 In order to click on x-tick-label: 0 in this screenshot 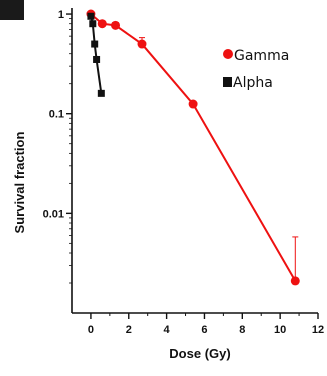, I will do `click(91, 330)`.